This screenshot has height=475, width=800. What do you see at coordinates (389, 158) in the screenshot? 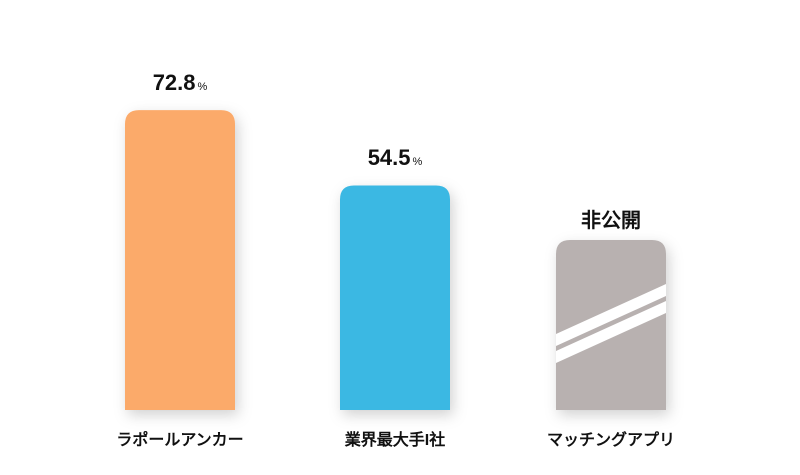
I see `value-number: 54.5` at bounding box center [389, 158].